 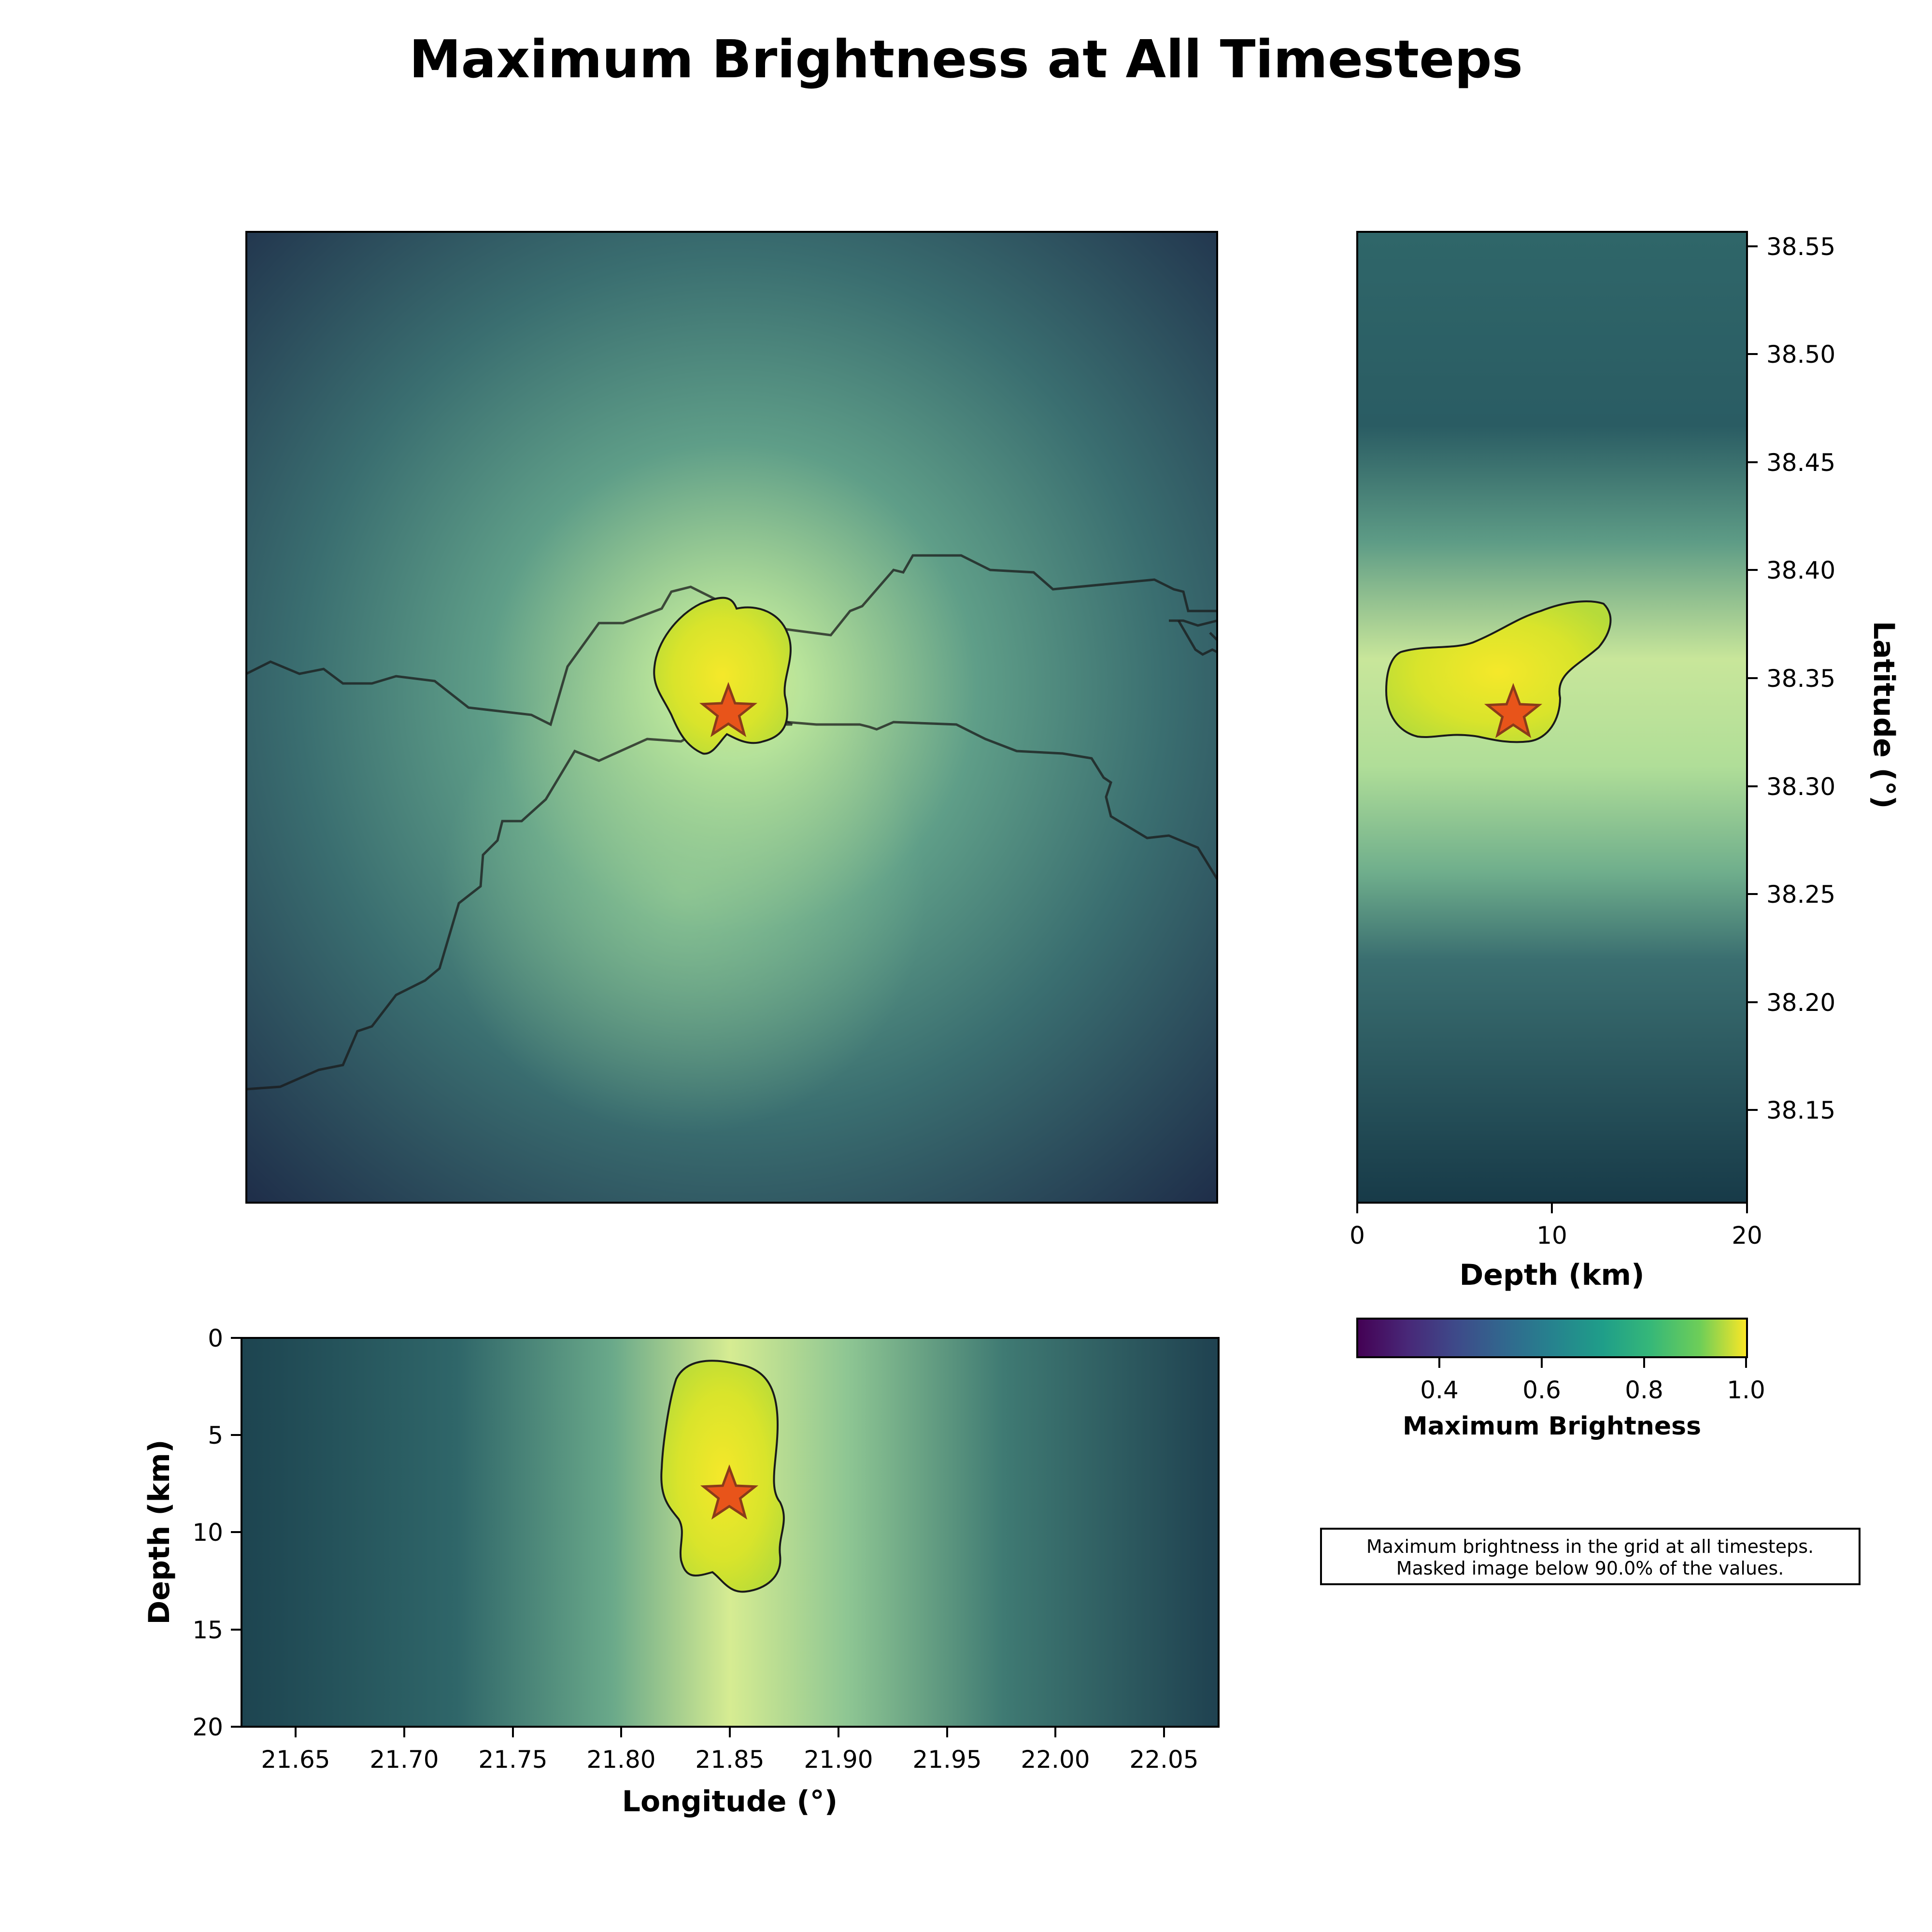 I want to click on note-line-2: Masked image below 90.0% of the values., so click(x=1590, y=1568).